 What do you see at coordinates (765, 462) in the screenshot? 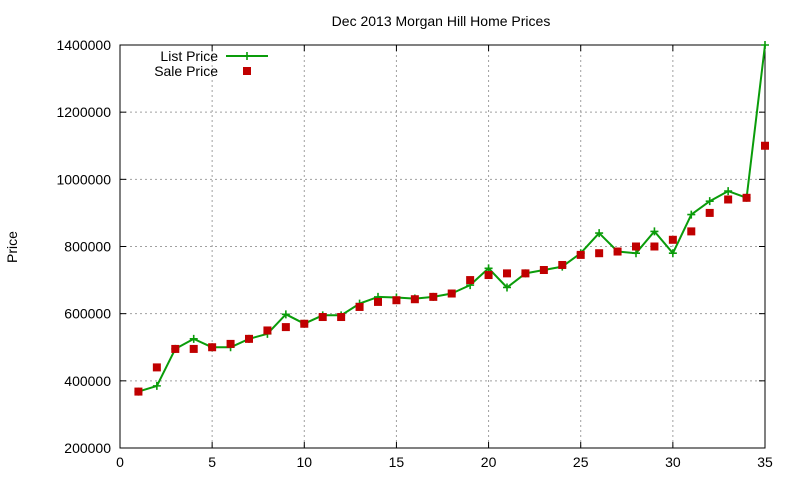
I see `x-tick-label: 35` at bounding box center [765, 462].